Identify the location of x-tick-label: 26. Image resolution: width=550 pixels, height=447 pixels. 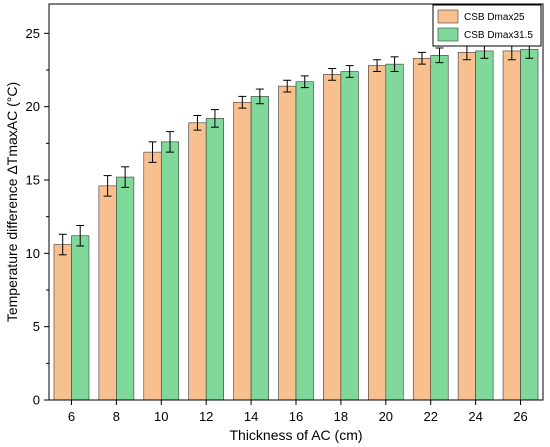
(520, 416).